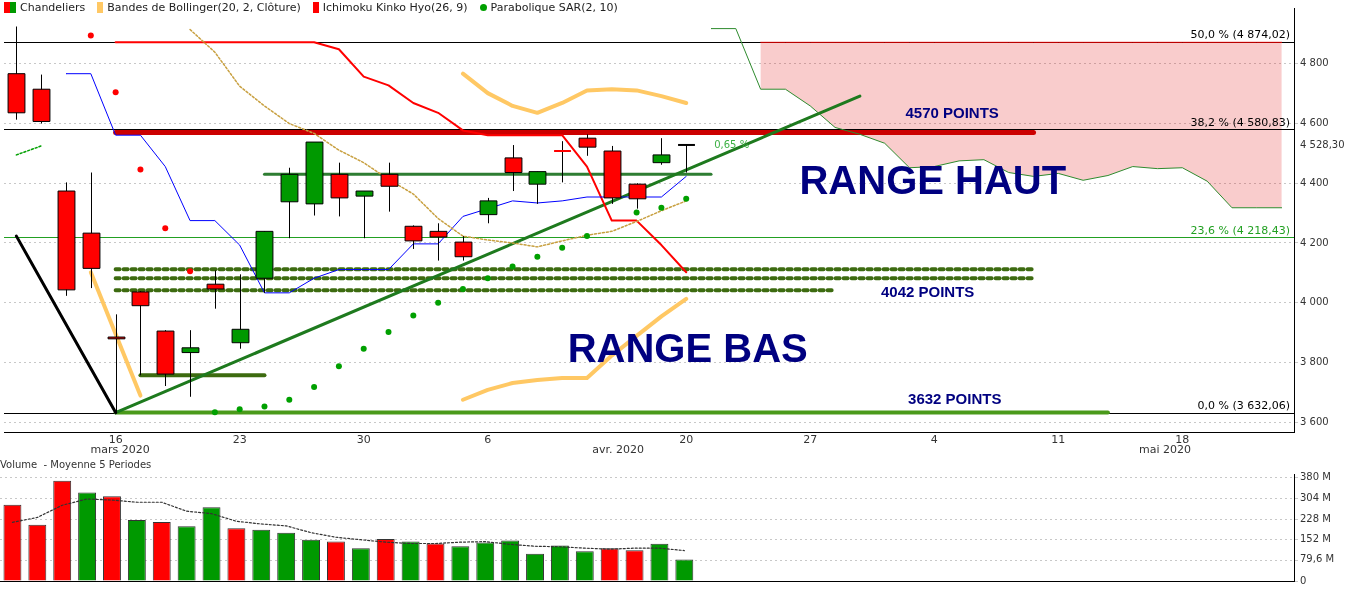  Describe the element at coordinates (554, 7) in the screenshot. I see `legend-label: Parabolique SAR(2, 10)` at that location.